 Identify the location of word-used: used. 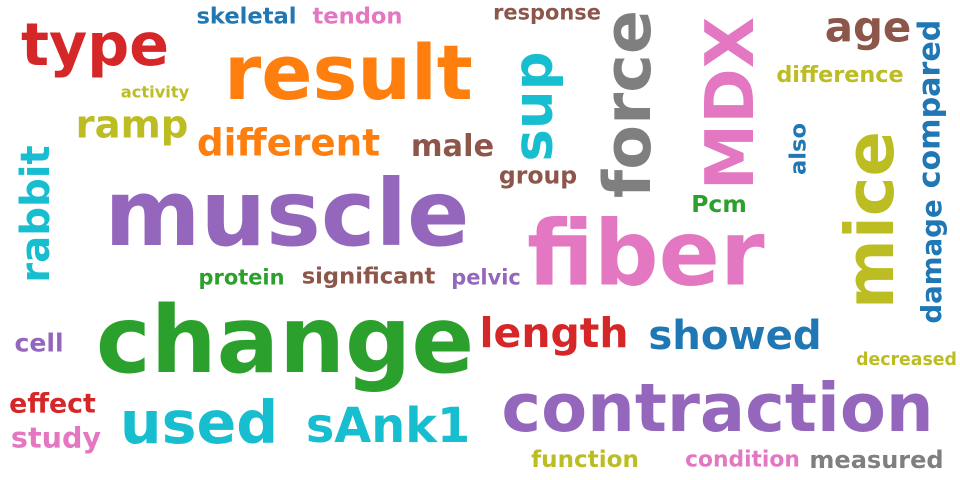
(199, 423).